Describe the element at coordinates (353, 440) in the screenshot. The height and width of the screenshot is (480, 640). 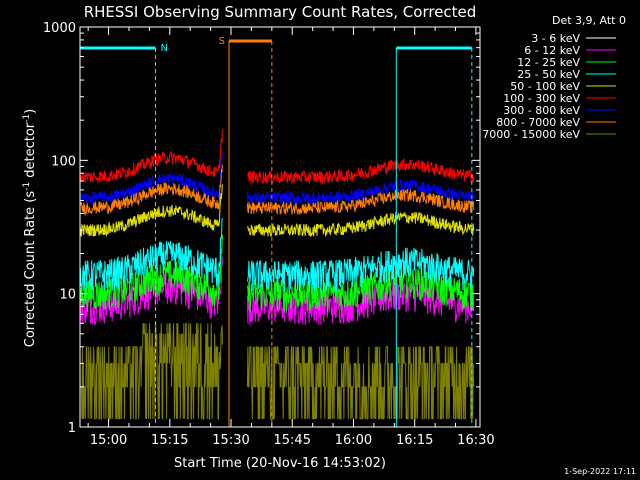
I see `x-tick-label-4: 16:00` at that location.